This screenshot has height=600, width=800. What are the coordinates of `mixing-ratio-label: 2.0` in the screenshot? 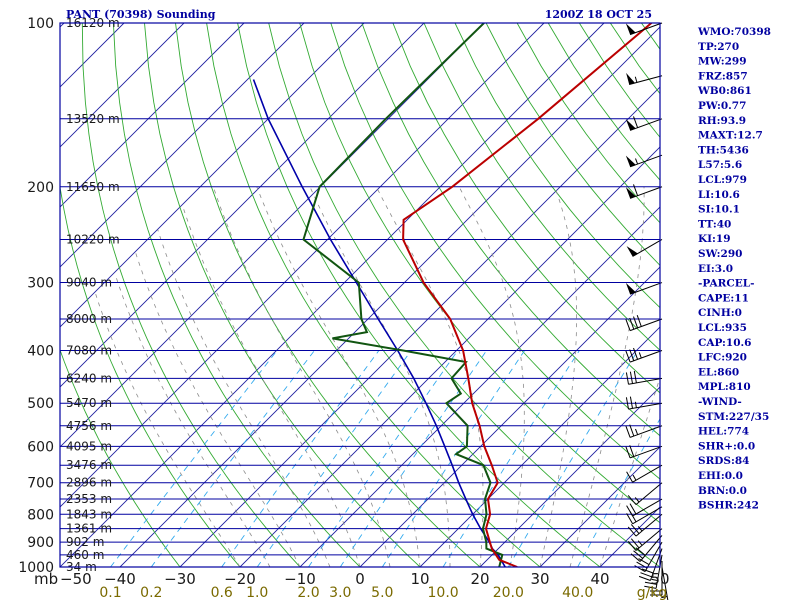 It's located at (308, 592).